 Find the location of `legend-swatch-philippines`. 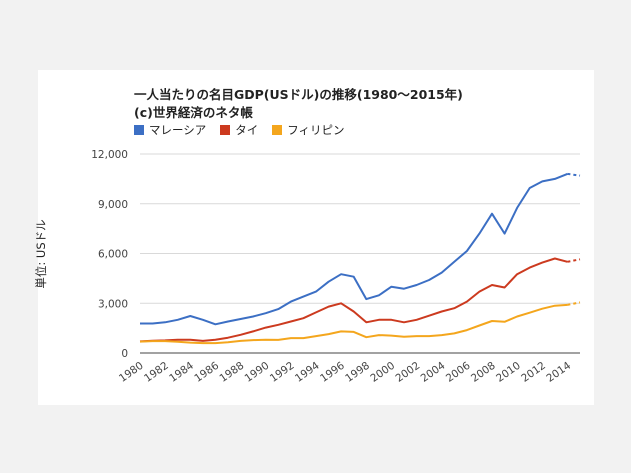

legend-swatch-philippines is located at coordinates (277, 130).